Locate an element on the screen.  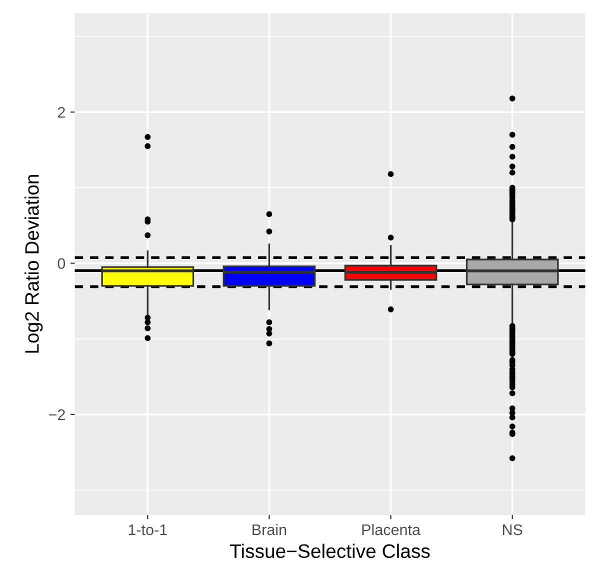
x-axis-title: Tissue−Selective Class is located at coordinates (330, 551).